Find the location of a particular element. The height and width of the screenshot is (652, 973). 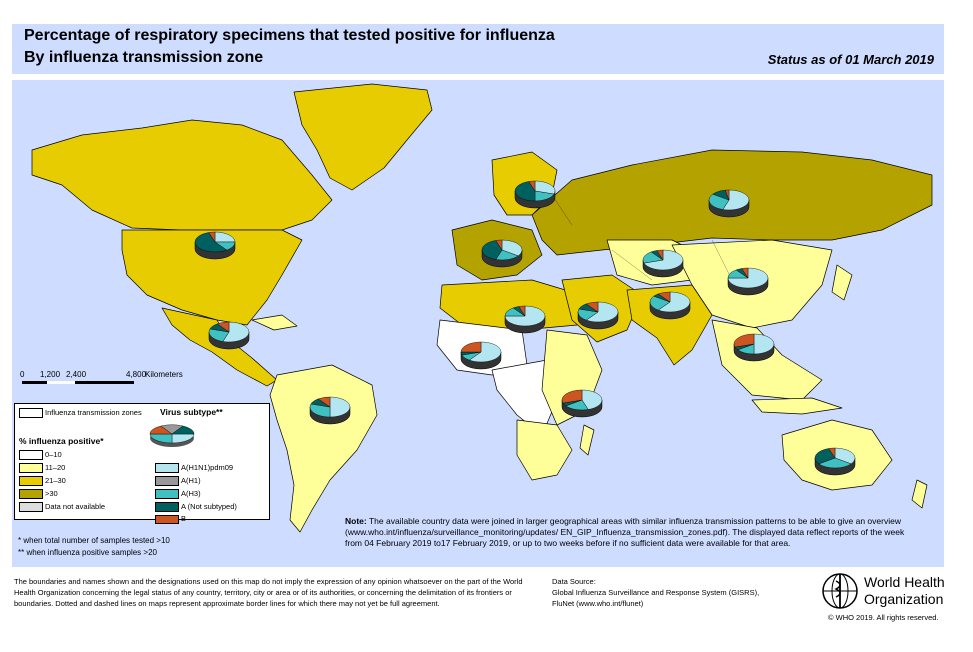

pie-slice-eastern-asia-h1n1 is located at coordinates (748, 278).